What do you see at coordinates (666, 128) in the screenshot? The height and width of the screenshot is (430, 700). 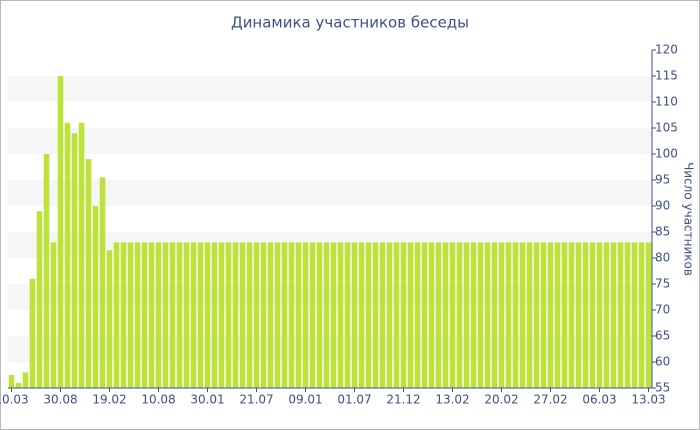 I see `y-tick-label: 105` at bounding box center [666, 128].